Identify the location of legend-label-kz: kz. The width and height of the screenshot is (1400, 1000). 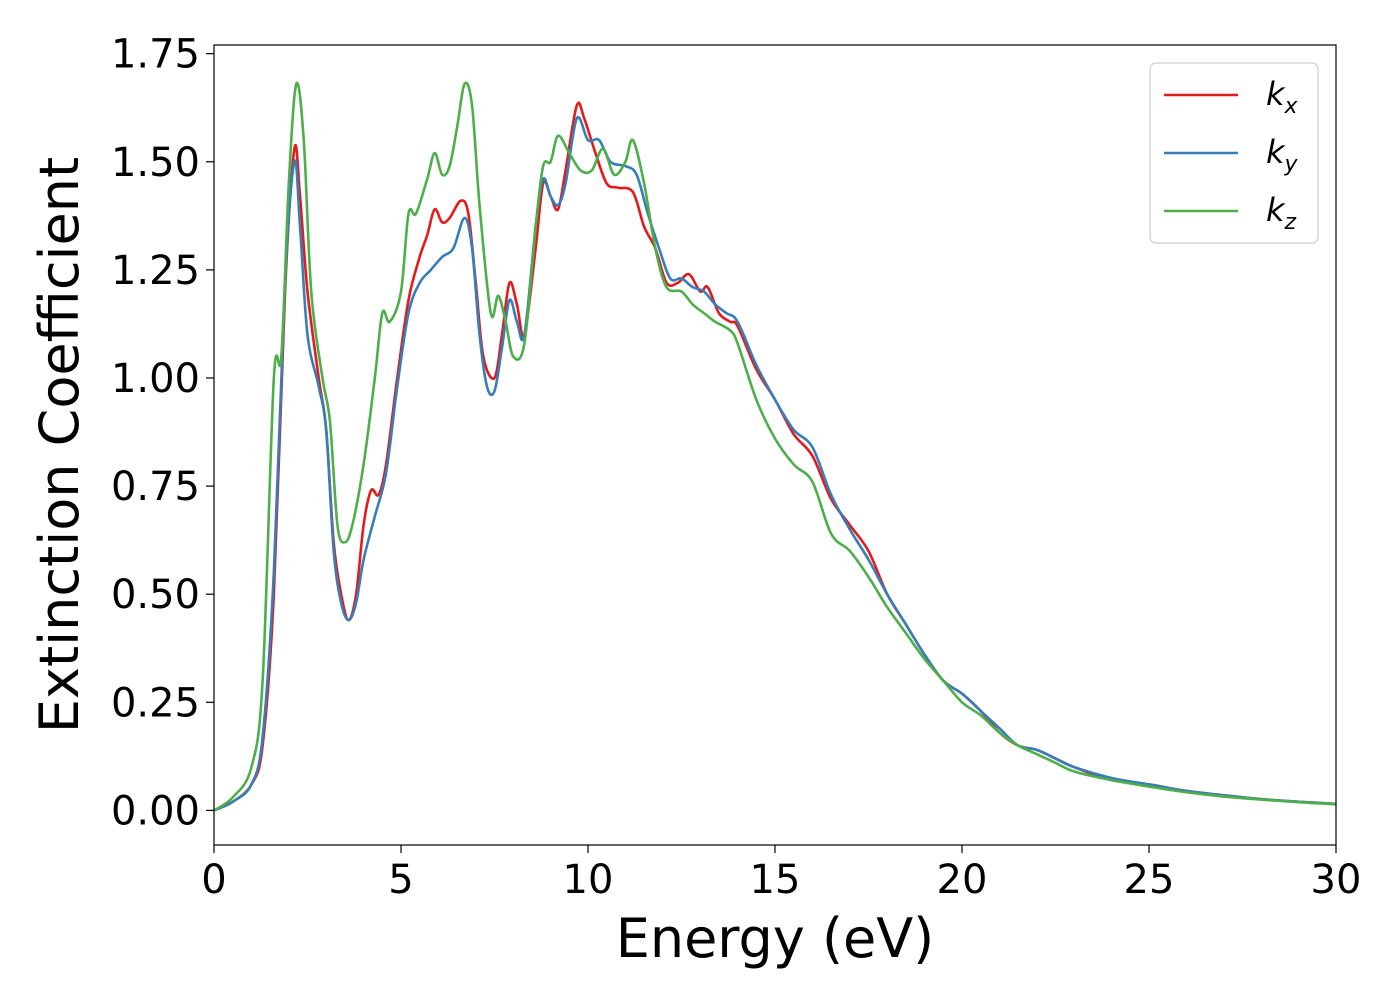
(1281, 213).